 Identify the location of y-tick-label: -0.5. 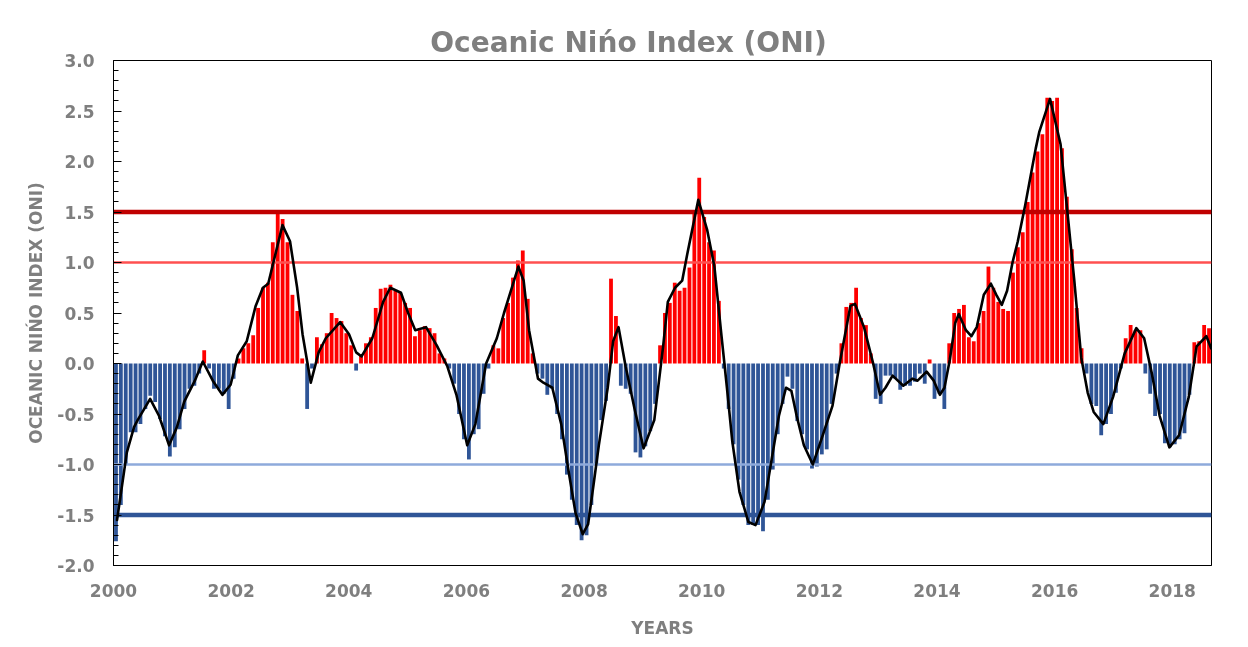
(76, 414).